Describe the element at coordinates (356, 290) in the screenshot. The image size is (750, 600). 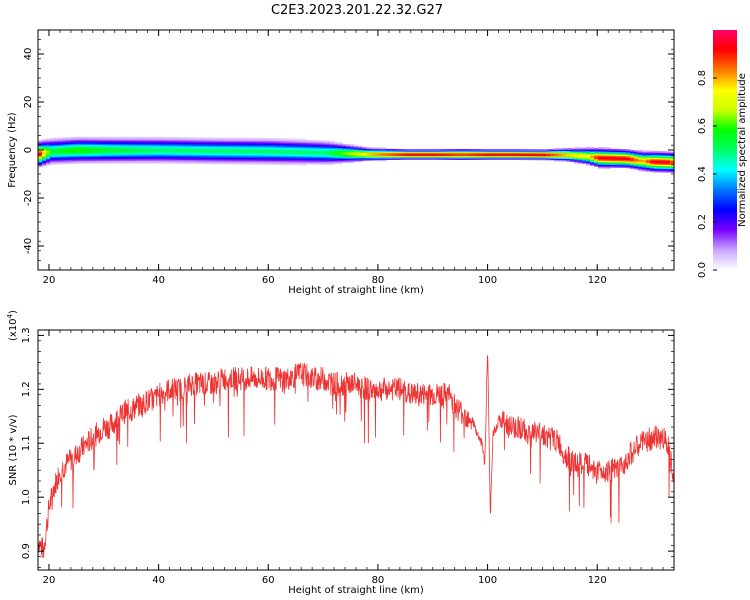
I see `spectrogram-x-label: Height of straight line (km)` at that location.